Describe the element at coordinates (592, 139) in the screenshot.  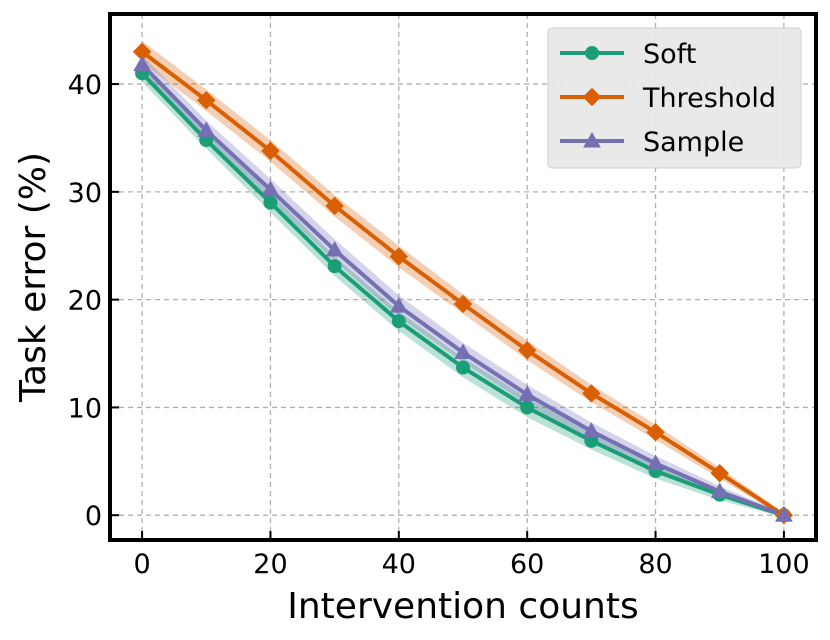
I see `legend-marker-sample` at that location.